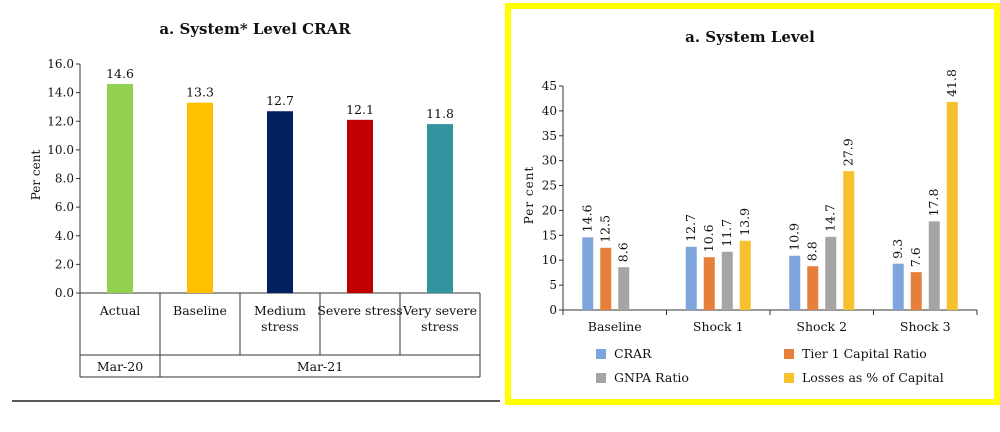  Describe the element at coordinates (280, 100) in the screenshot. I see `chart-1-value-label: 12.7` at that location.